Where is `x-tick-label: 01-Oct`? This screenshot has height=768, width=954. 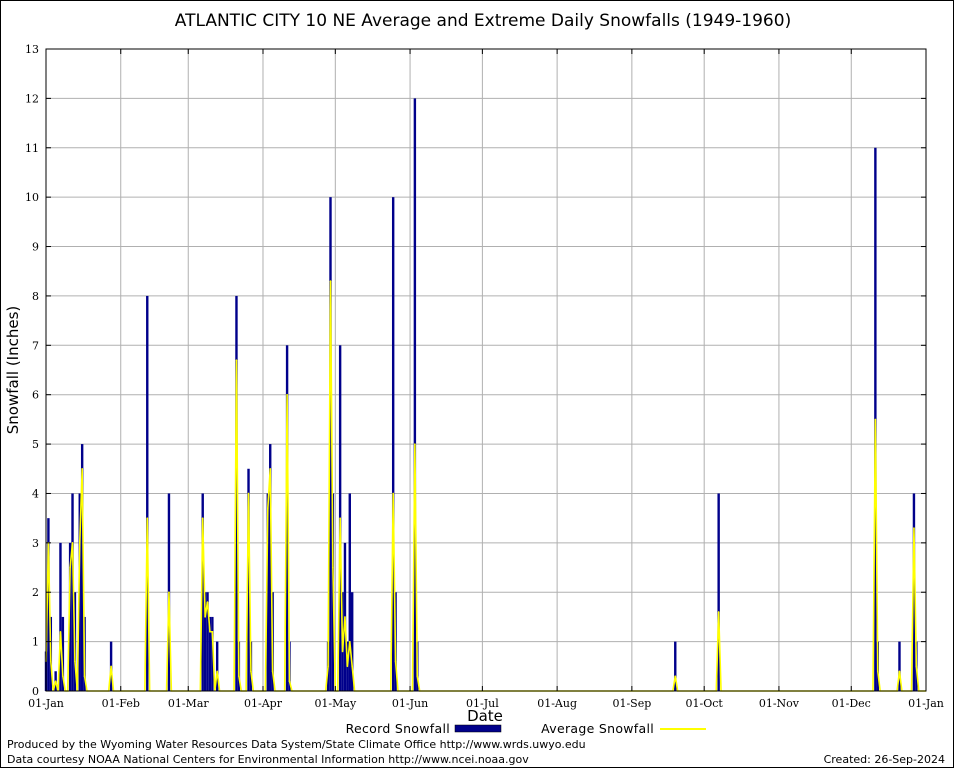 x-tick-label: 01-Oct is located at coordinates (705, 703).